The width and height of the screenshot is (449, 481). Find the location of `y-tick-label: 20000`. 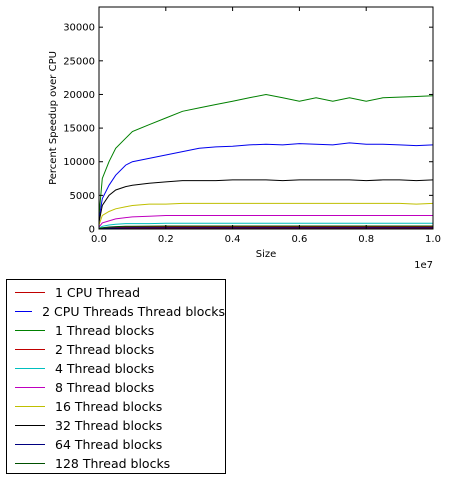

y-tick-label: 20000 is located at coordinates (79, 95).